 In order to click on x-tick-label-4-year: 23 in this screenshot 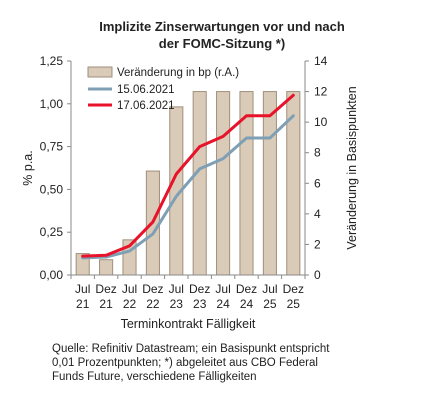, I will do `click(177, 304)`.